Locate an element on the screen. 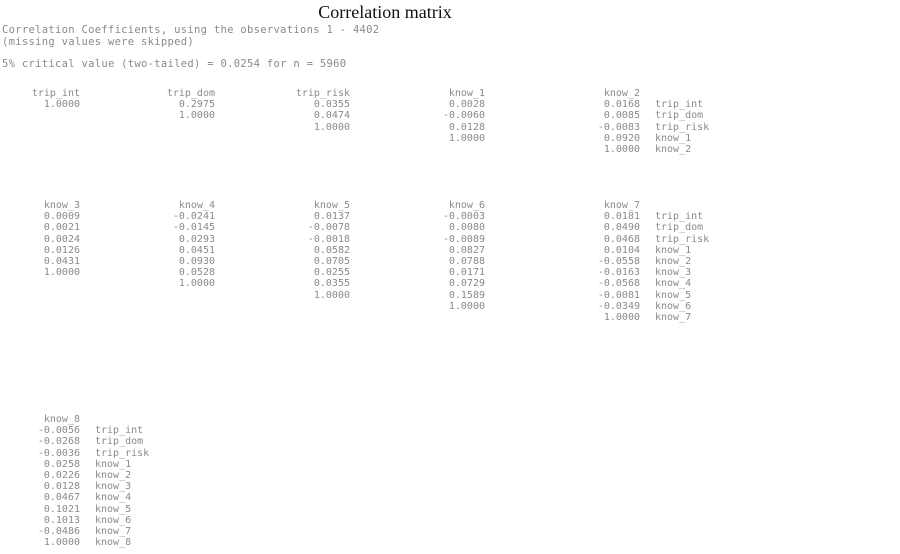  header-line-missing: (missing values were skipped) is located at coordinates (98, 42).